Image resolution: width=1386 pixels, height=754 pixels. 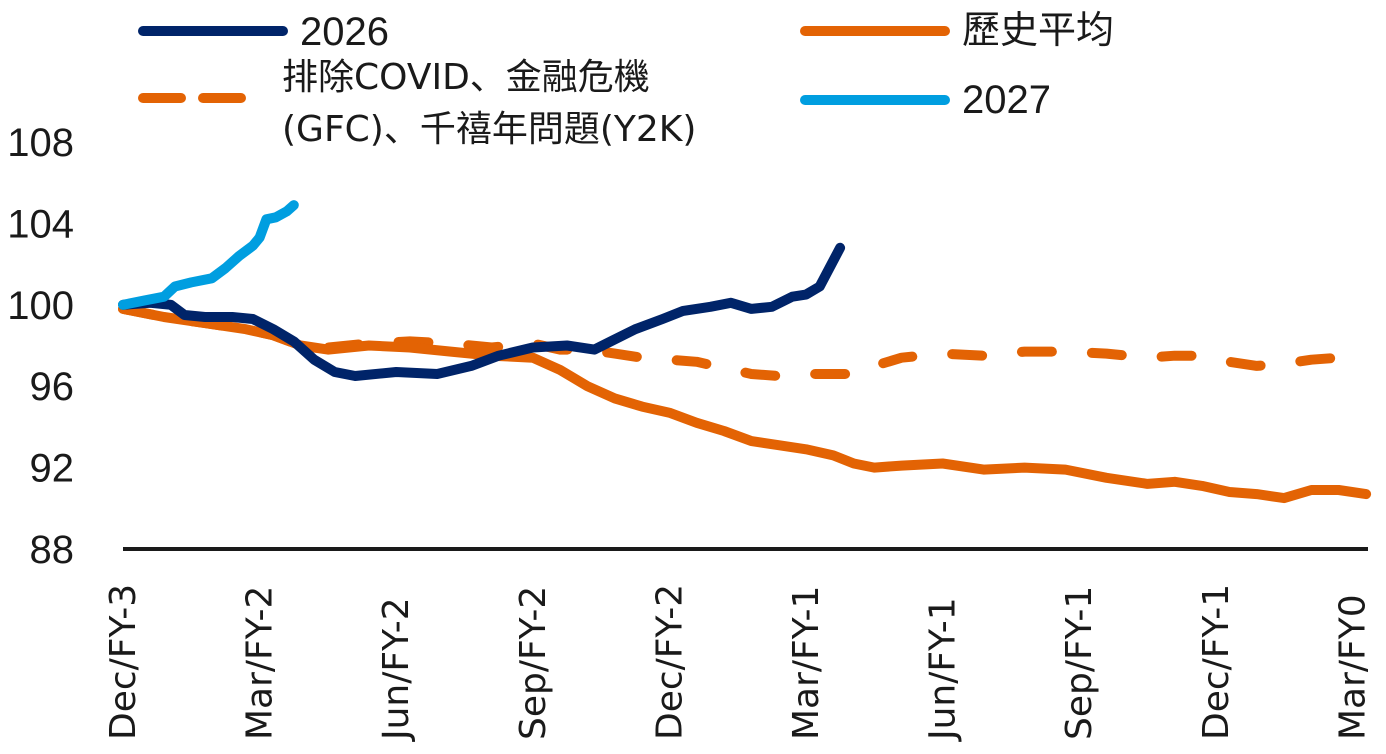 What do you see at coordinates (875, 100) in the screenshot?
I see `legend-swatch-2027` at bounding box center [875, 100].